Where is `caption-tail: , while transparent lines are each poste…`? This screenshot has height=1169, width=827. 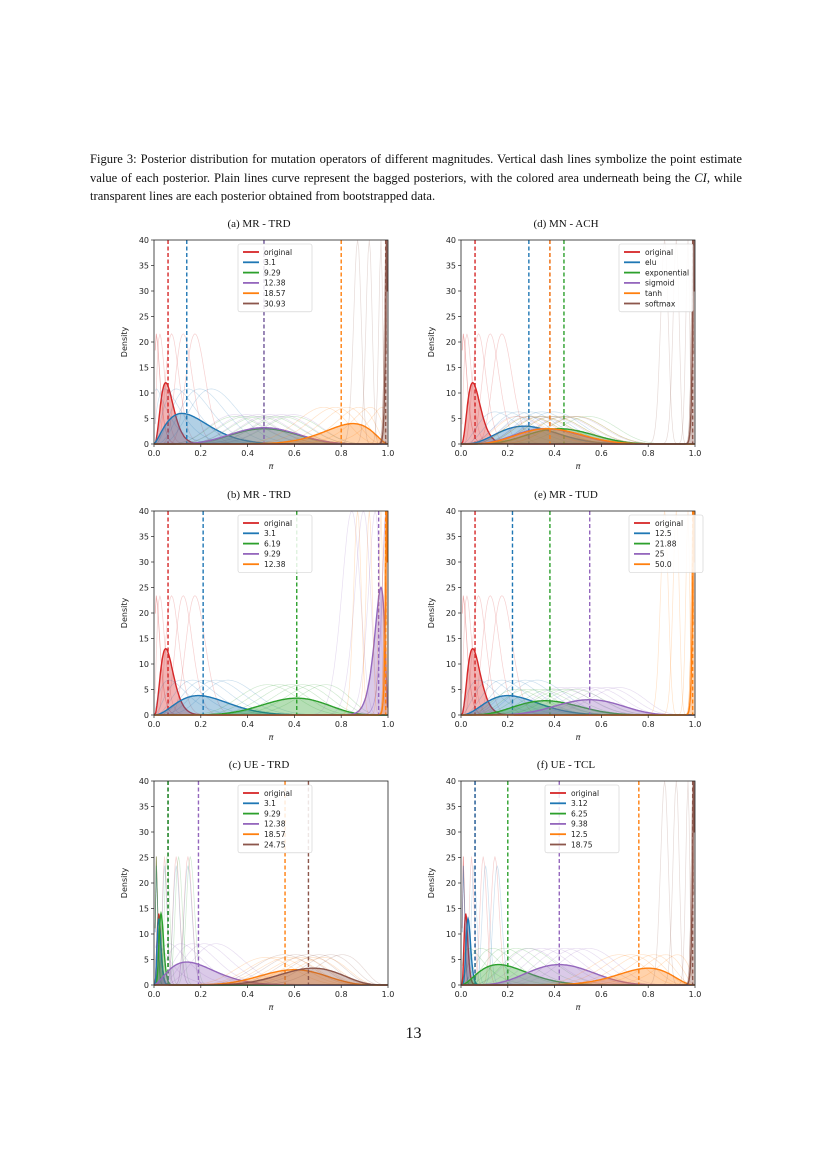
caption-tail: , while transparent lines are each poste… is located at coordinates (416, 187).